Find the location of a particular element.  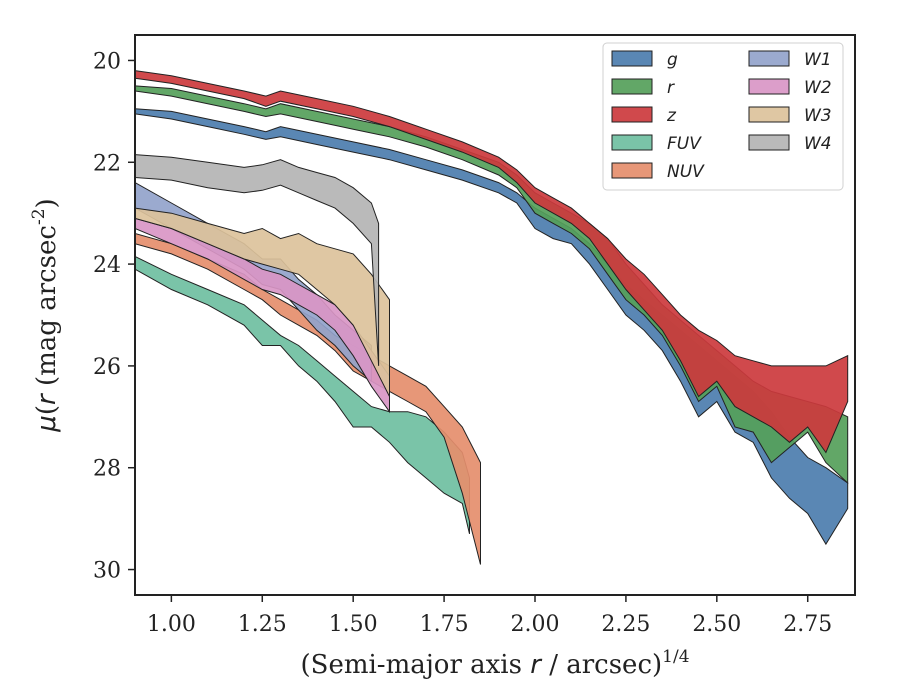

legend-label-fuv: FUV is located at coordinates (684, 144).